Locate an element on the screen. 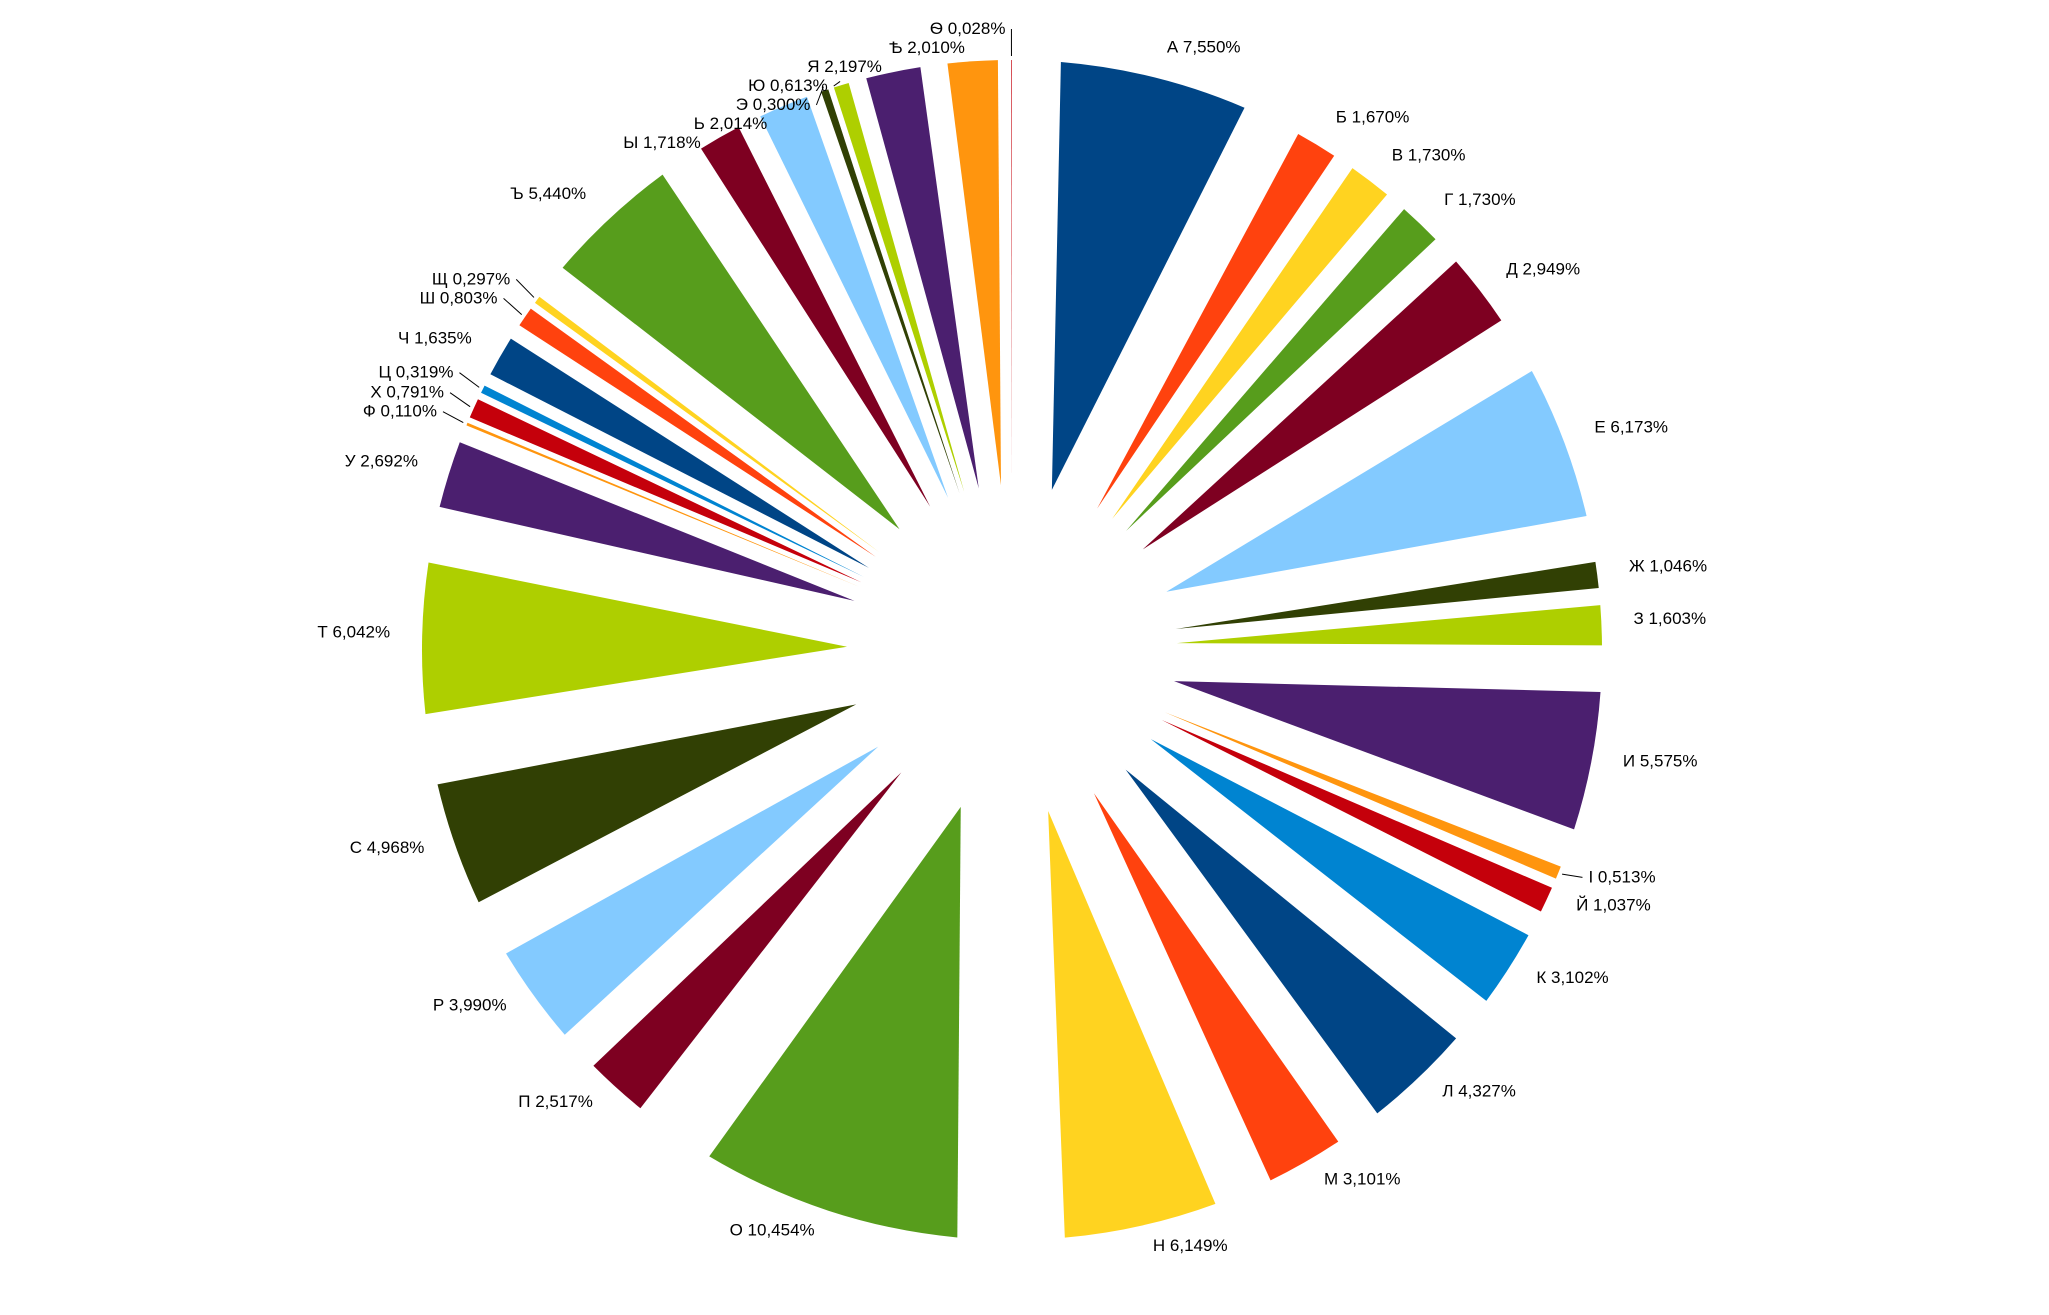 The width and height of the screenshot is (2049, 1315). data-label: П 2,517% is located at coordinates (555, 1101).